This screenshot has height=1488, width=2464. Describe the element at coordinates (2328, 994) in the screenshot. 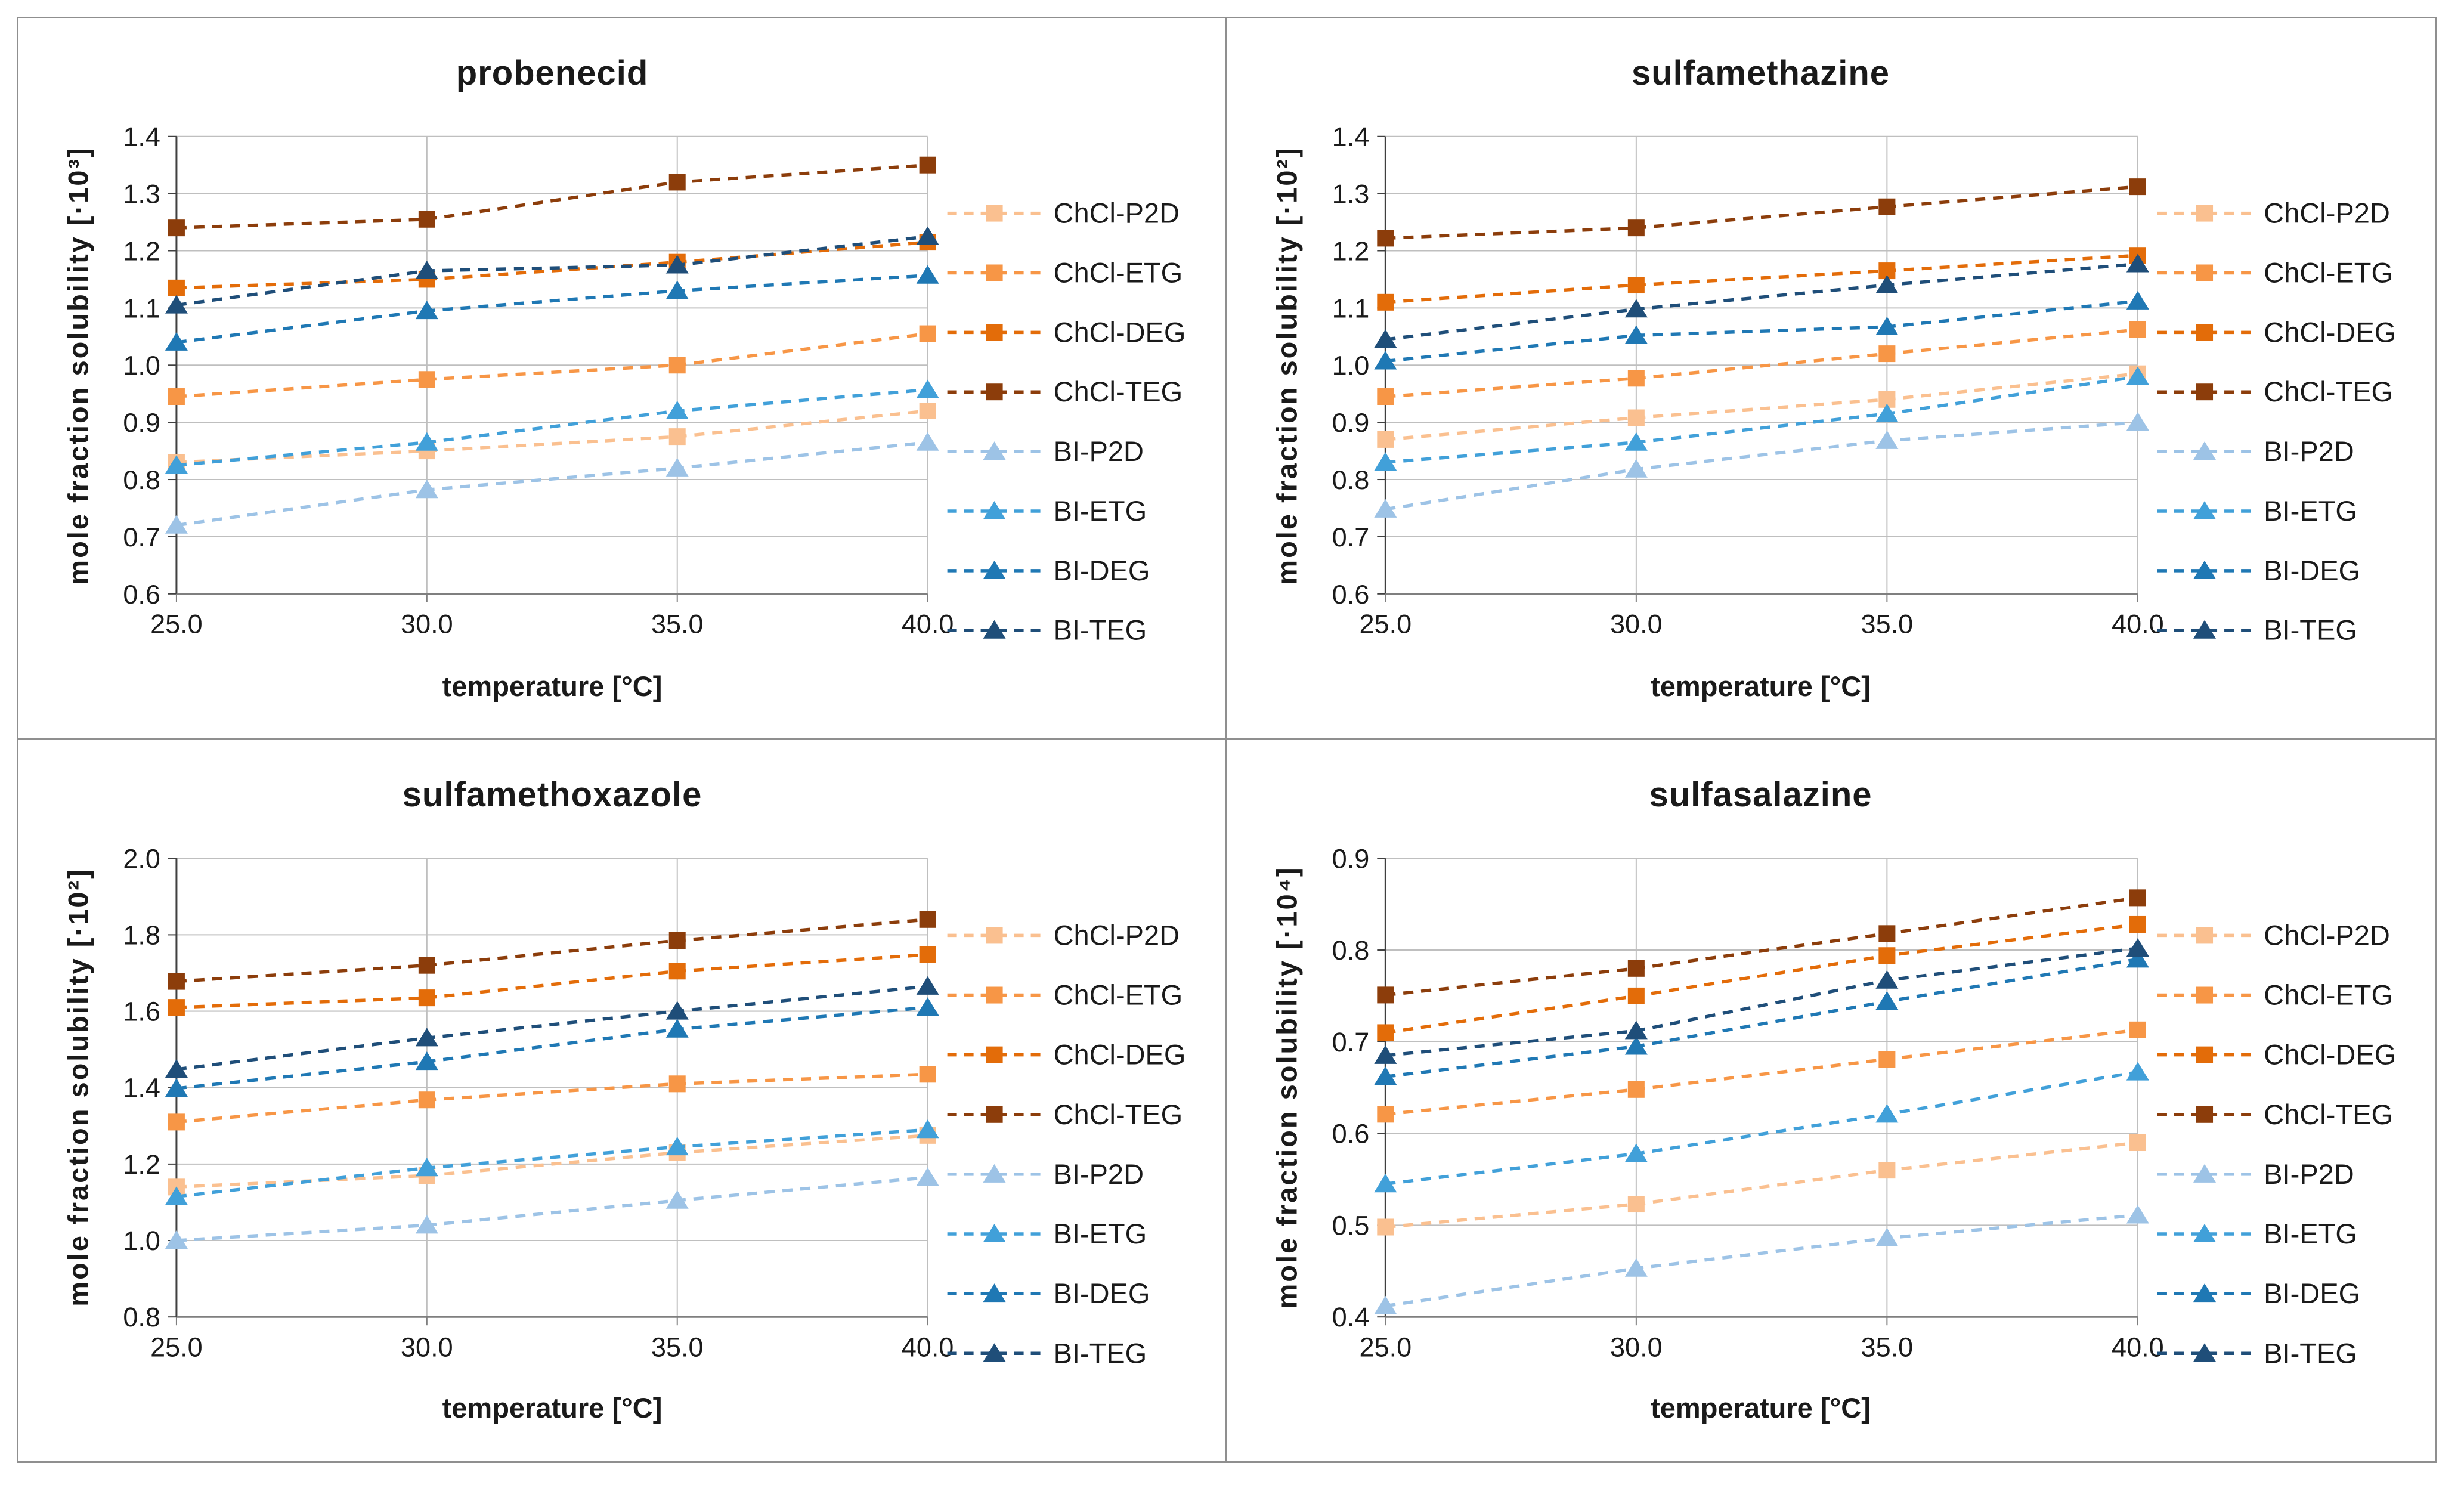

I see `legend-label: ChCl-ETG` at that location.